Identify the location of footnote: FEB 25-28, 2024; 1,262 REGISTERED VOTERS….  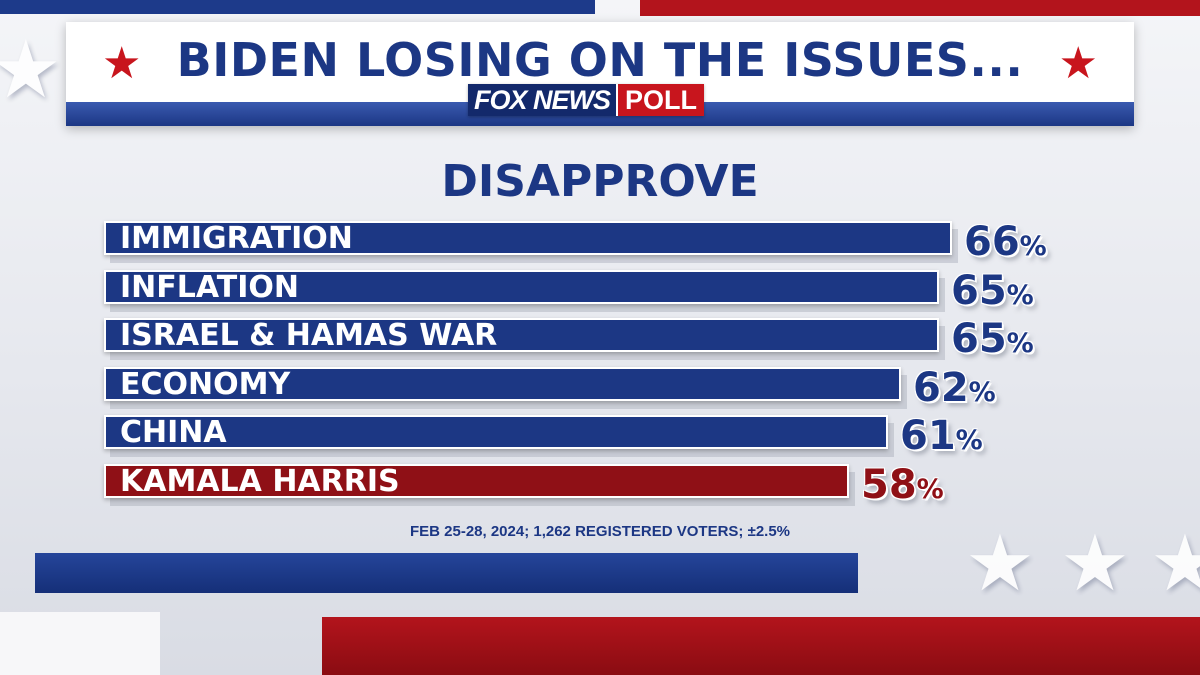
(600, 531).